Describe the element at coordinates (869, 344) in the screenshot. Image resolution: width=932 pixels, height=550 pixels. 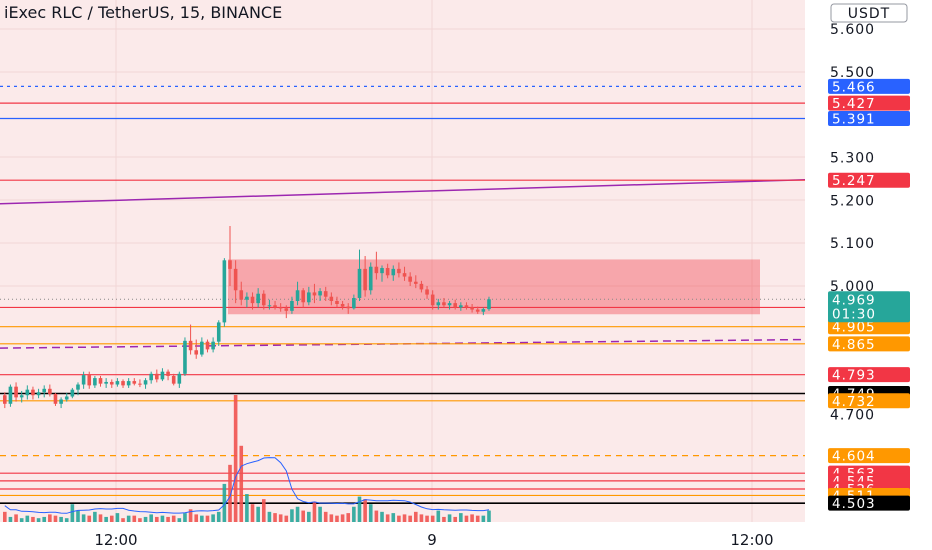
I see `price-badge` at that location.